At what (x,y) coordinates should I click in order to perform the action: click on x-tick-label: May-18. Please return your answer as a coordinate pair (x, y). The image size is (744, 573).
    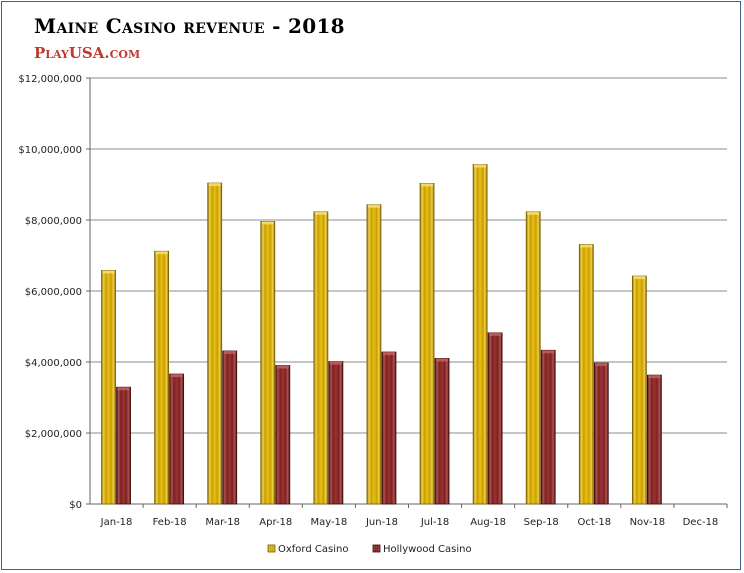
    Looking at the image, I should click on (328, 522).